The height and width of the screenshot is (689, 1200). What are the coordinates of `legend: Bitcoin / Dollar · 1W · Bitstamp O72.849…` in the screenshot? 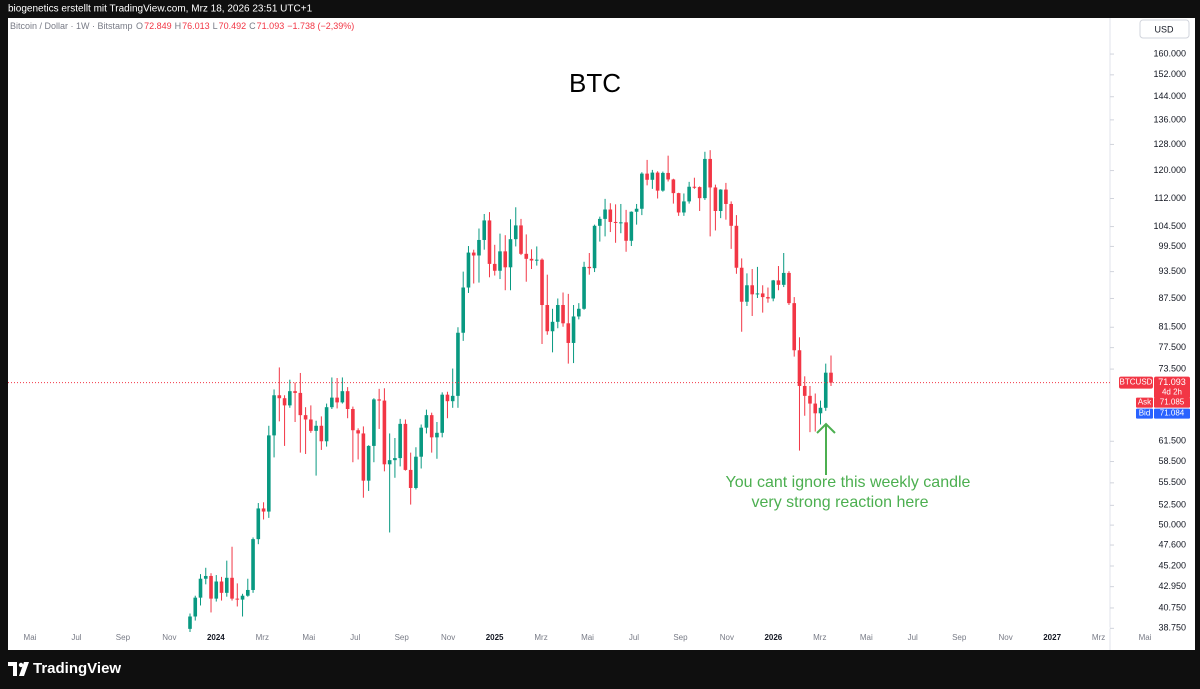 It's located at (183, 26).